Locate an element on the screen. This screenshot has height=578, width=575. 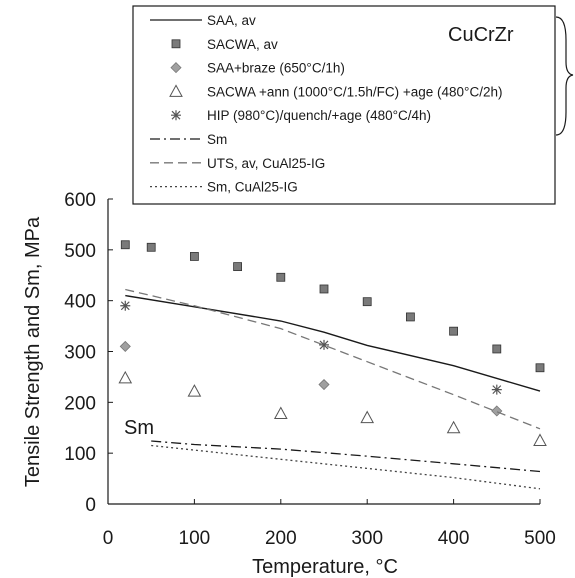
annotation-sm: Sm is located at coordinates (139, 428).